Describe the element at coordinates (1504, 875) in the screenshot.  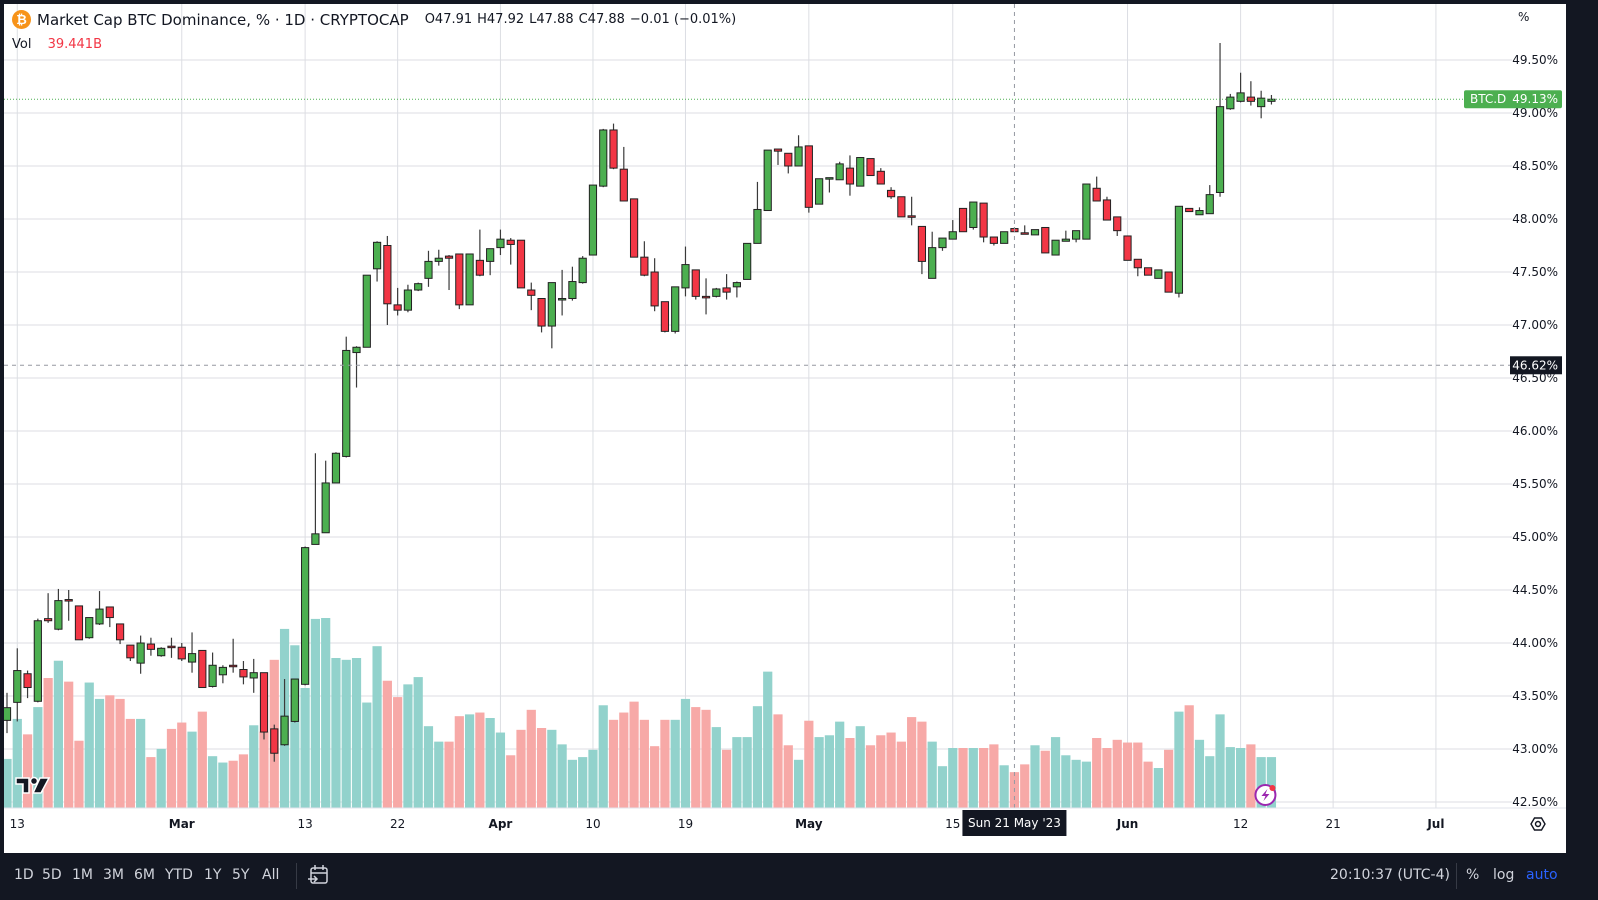
I see `log-scale-toggle: log` at that location.